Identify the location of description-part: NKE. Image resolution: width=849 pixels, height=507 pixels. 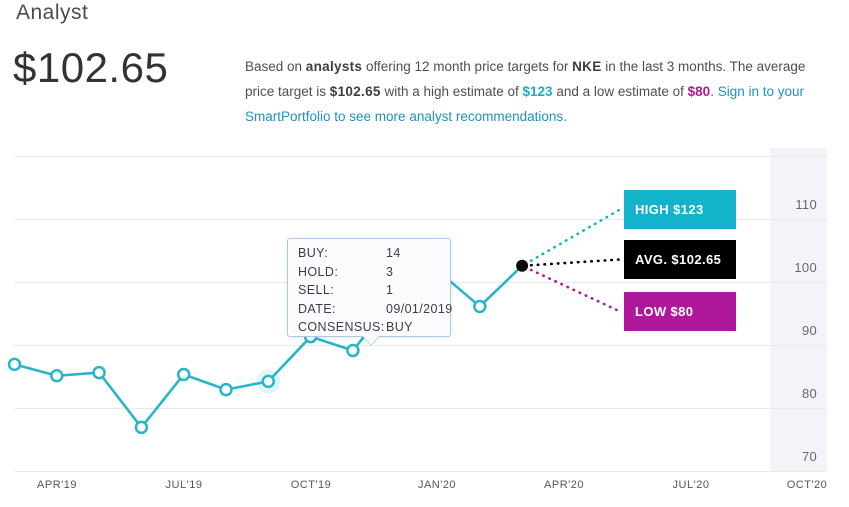
(587, 66).